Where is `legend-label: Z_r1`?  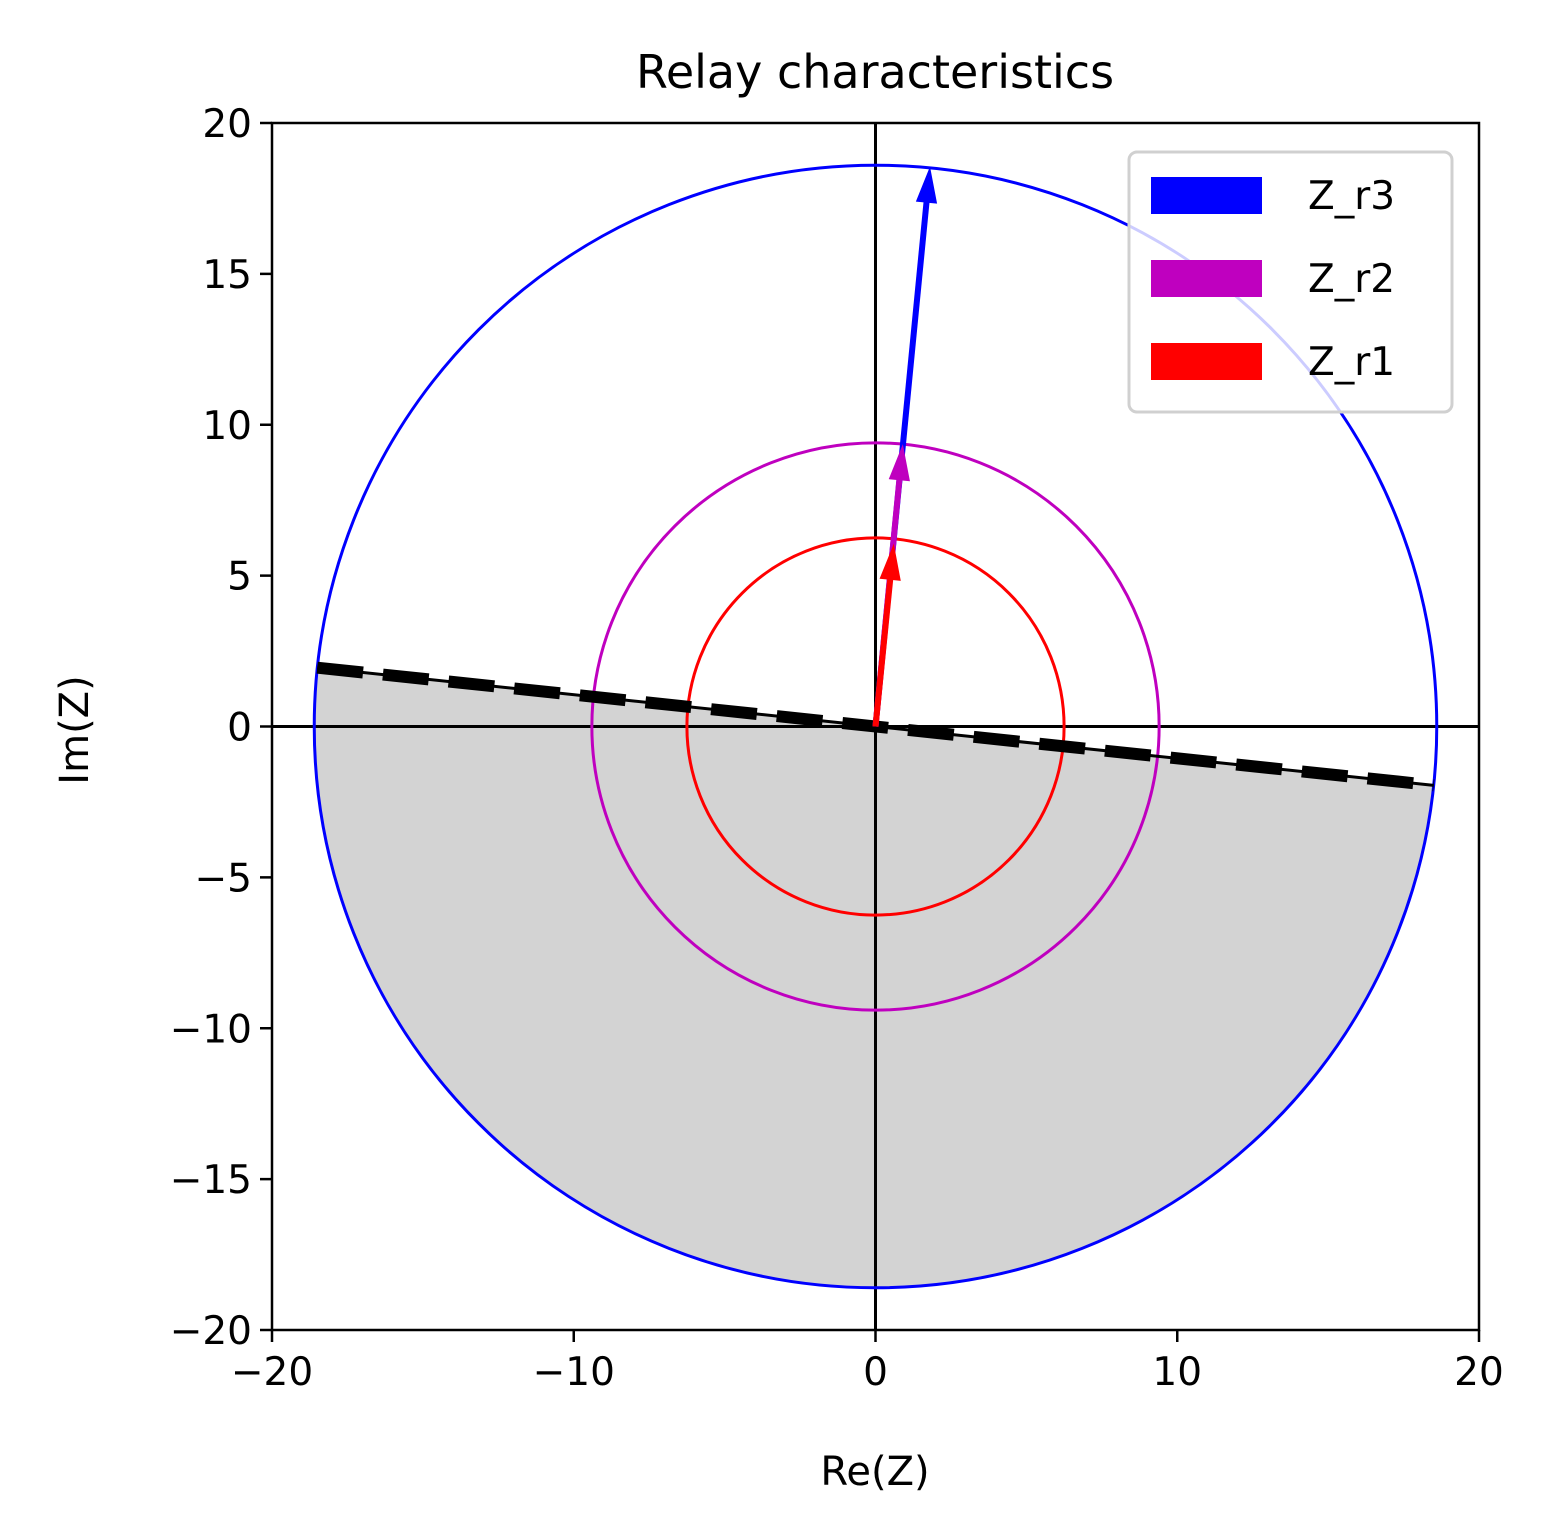 legend-label: Z_r1 is located at coordinates (1351, 362).